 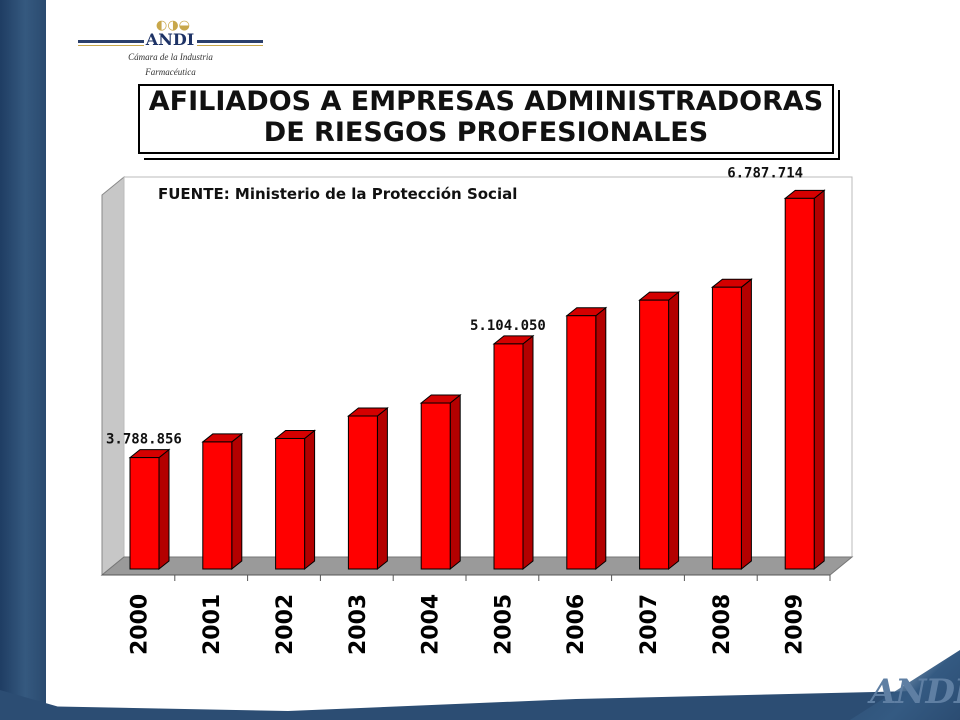 What do you see at coordinates (503, 624) in the screenshot?
I see `x-tick-label-2005: 2005` at bounding box center [503, 624].